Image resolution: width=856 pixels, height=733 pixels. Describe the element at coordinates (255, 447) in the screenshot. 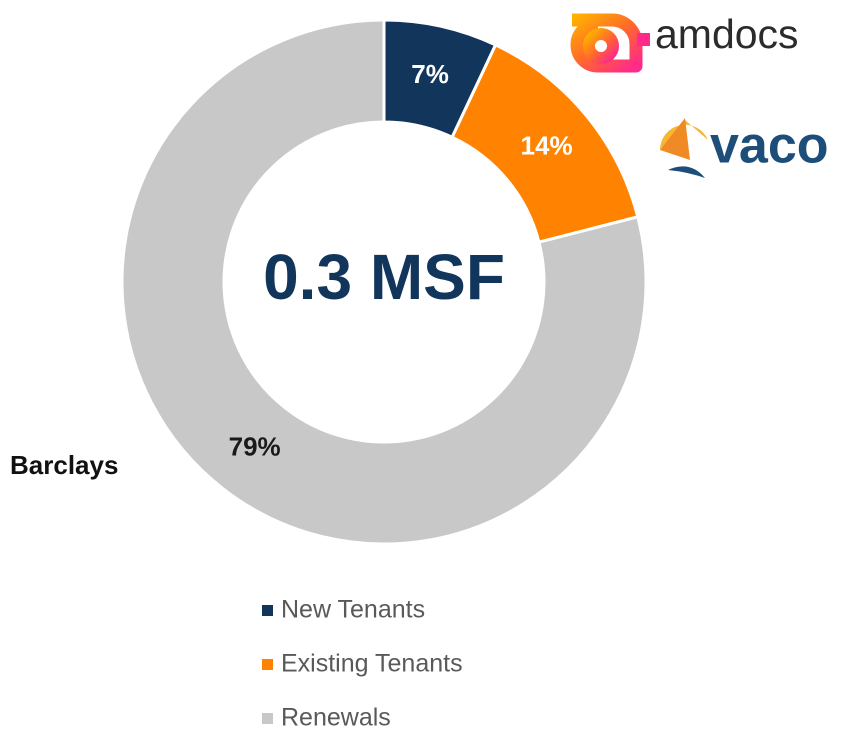

I see `data-label: 79%` at that location.